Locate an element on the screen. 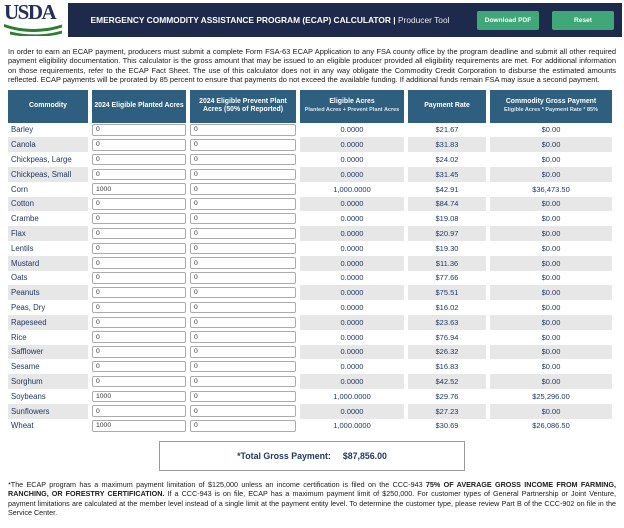  payment-rate-value: $76.94 is located at coordinates (447, 337).